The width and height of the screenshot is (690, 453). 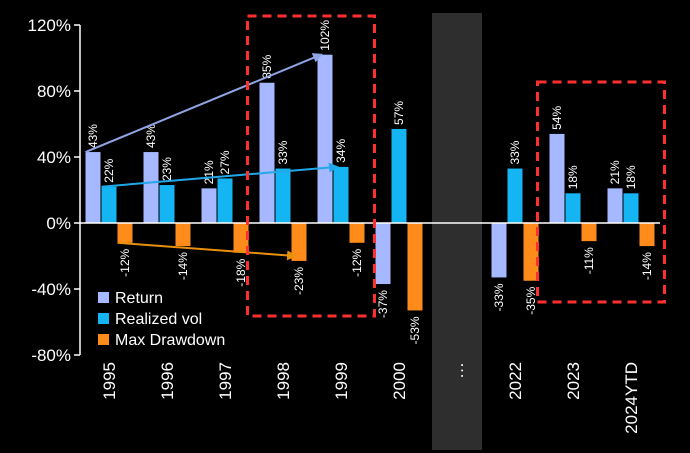 What do you see at coordinates (204, 103) in the screenshot?
I see `trend-arrow-return` at bounding box center [204, 103].